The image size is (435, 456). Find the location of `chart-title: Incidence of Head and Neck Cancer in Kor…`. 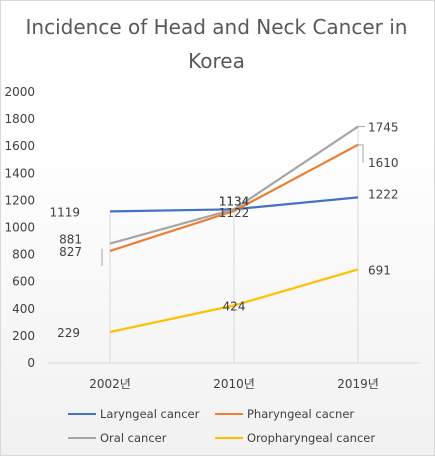

chart-title: Incidence of Head and Neck Cancer in Kor… is located at coordinates (216, 44).